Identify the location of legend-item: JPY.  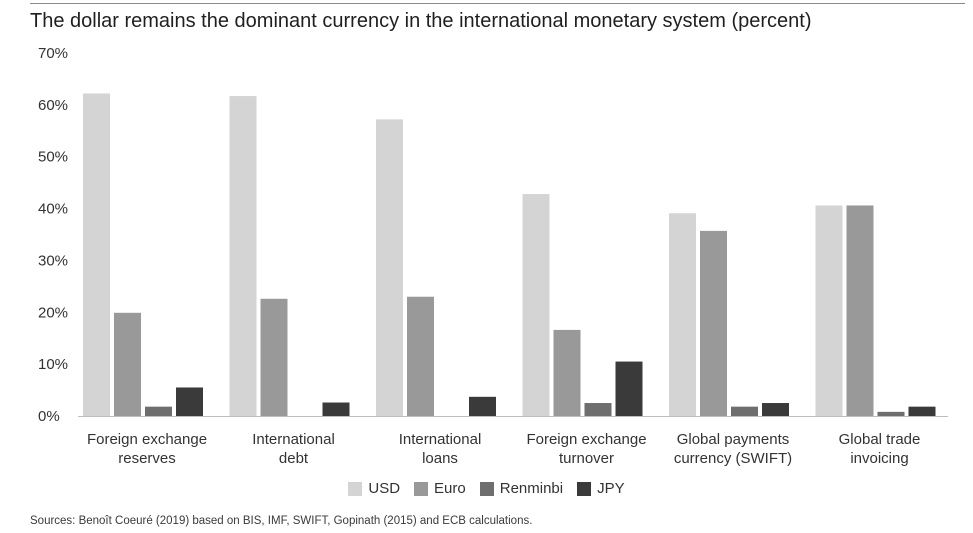
(601, 488).